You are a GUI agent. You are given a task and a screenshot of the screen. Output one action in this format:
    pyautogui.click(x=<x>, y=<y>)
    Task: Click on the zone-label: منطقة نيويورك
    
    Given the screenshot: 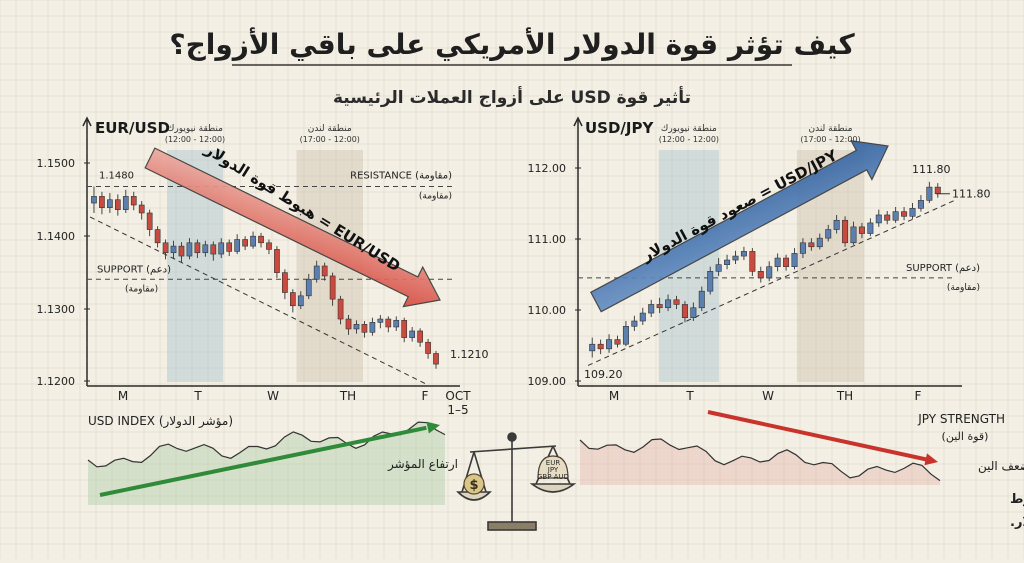 What is the action you would take?
    pyautogui.click(x=689, y=129)
    